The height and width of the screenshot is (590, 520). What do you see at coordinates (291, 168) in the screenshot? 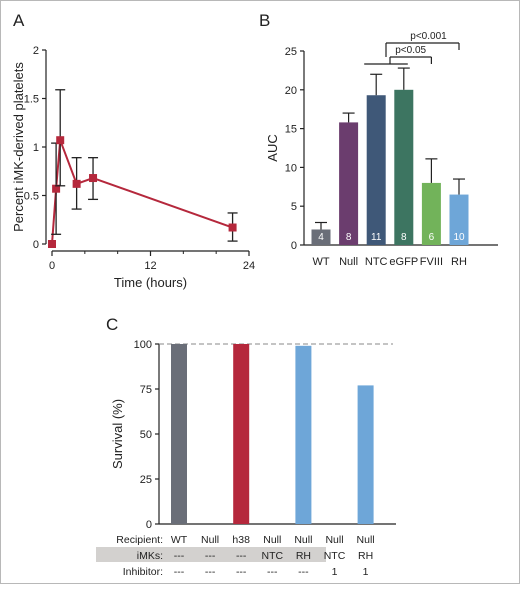
I see `y-tick-label: 10` at bounding box center [291, 168].